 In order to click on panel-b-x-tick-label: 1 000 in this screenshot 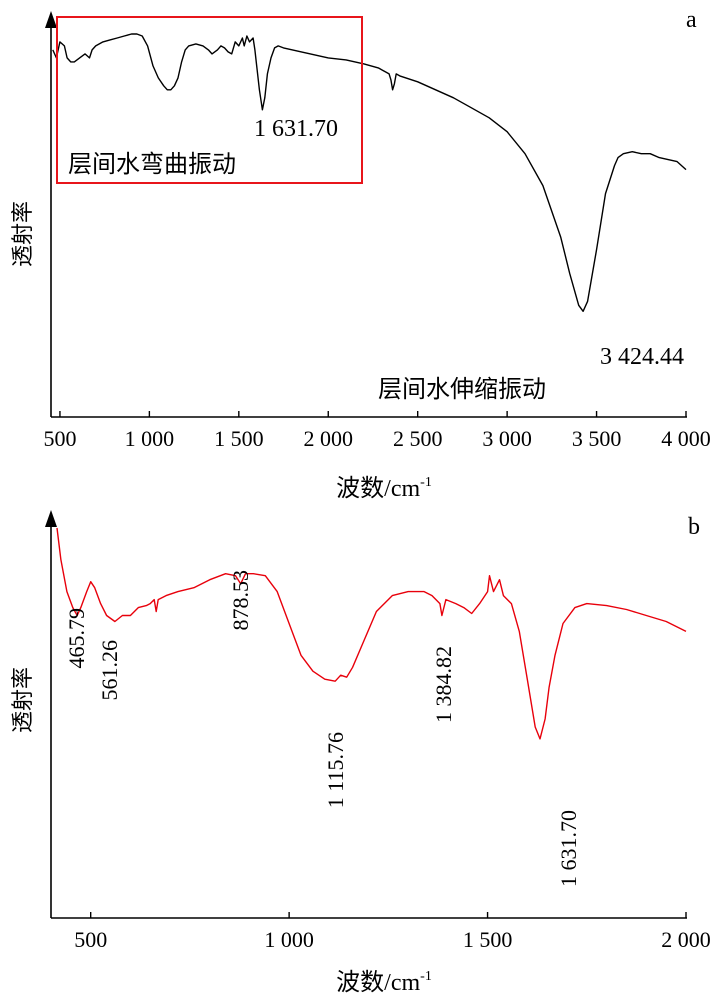, I will do `click(289, 939)`.